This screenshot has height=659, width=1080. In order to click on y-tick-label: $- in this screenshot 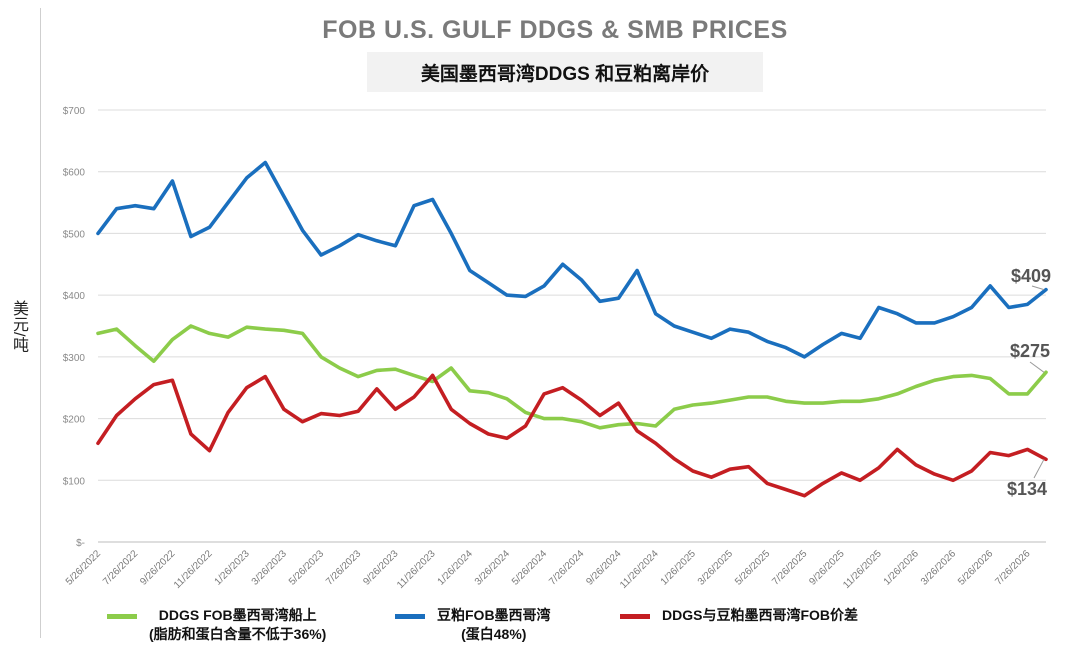, I will do `click(80, 543)`.